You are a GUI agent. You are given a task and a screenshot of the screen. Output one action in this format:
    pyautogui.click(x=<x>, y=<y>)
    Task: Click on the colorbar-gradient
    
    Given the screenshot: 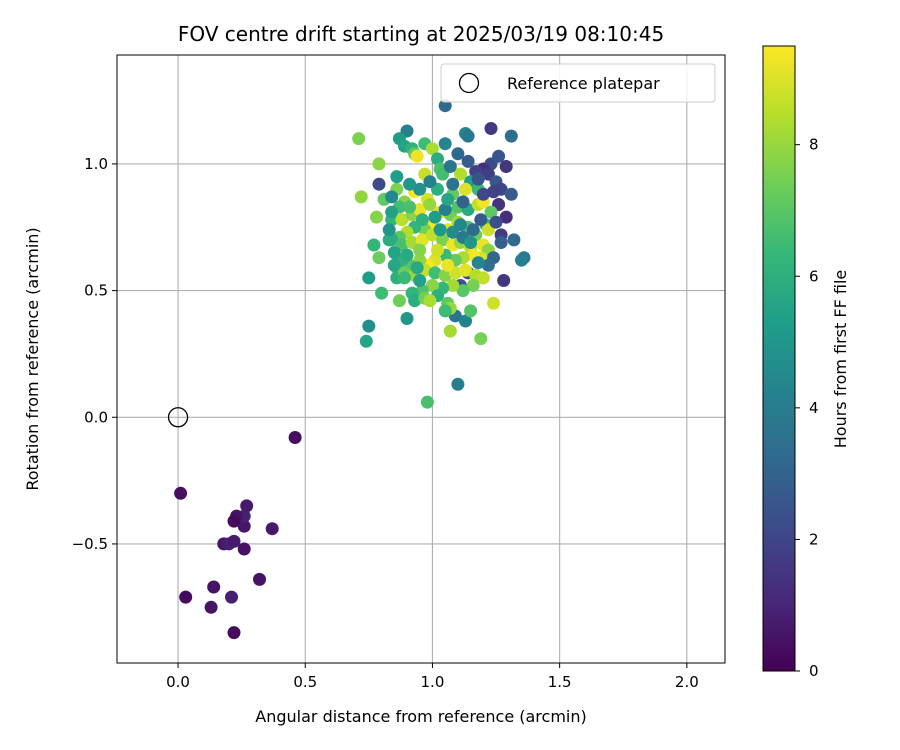 What is the action you would take?
    pyautogui.click(x=779, y=358)
    